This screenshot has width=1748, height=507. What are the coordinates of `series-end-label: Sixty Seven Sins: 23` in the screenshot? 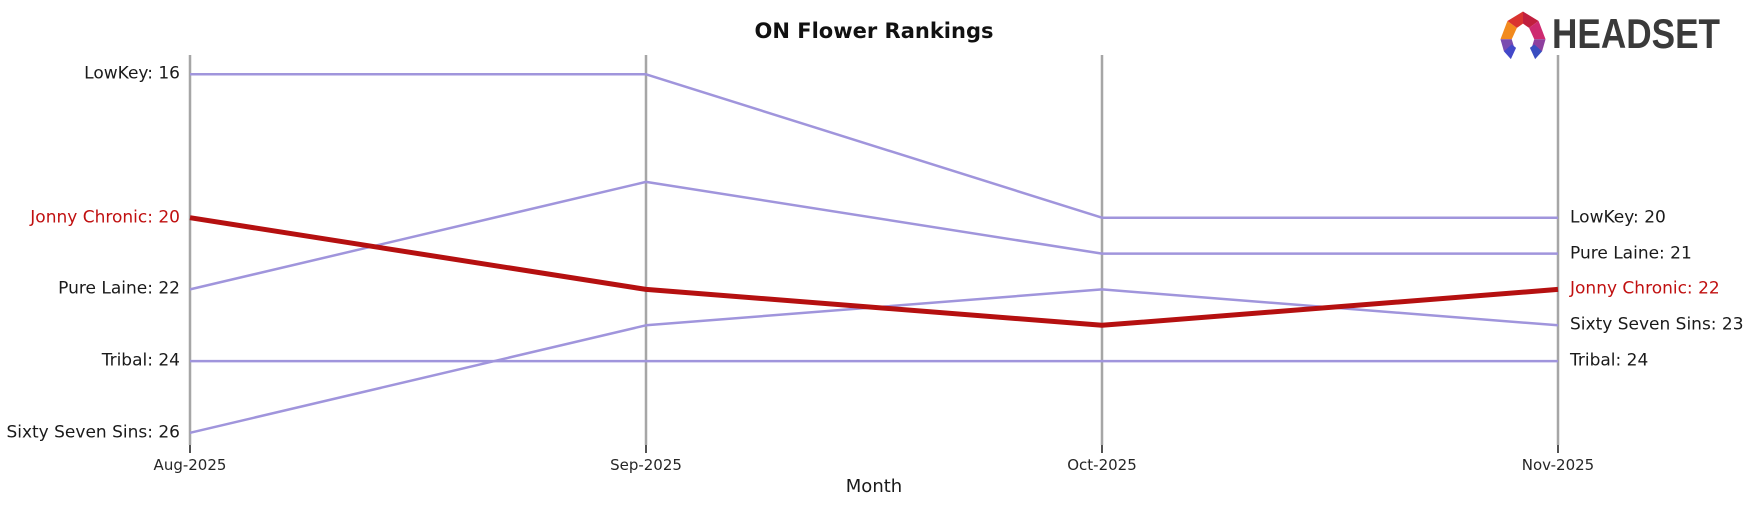 It's located at (1657, 324).